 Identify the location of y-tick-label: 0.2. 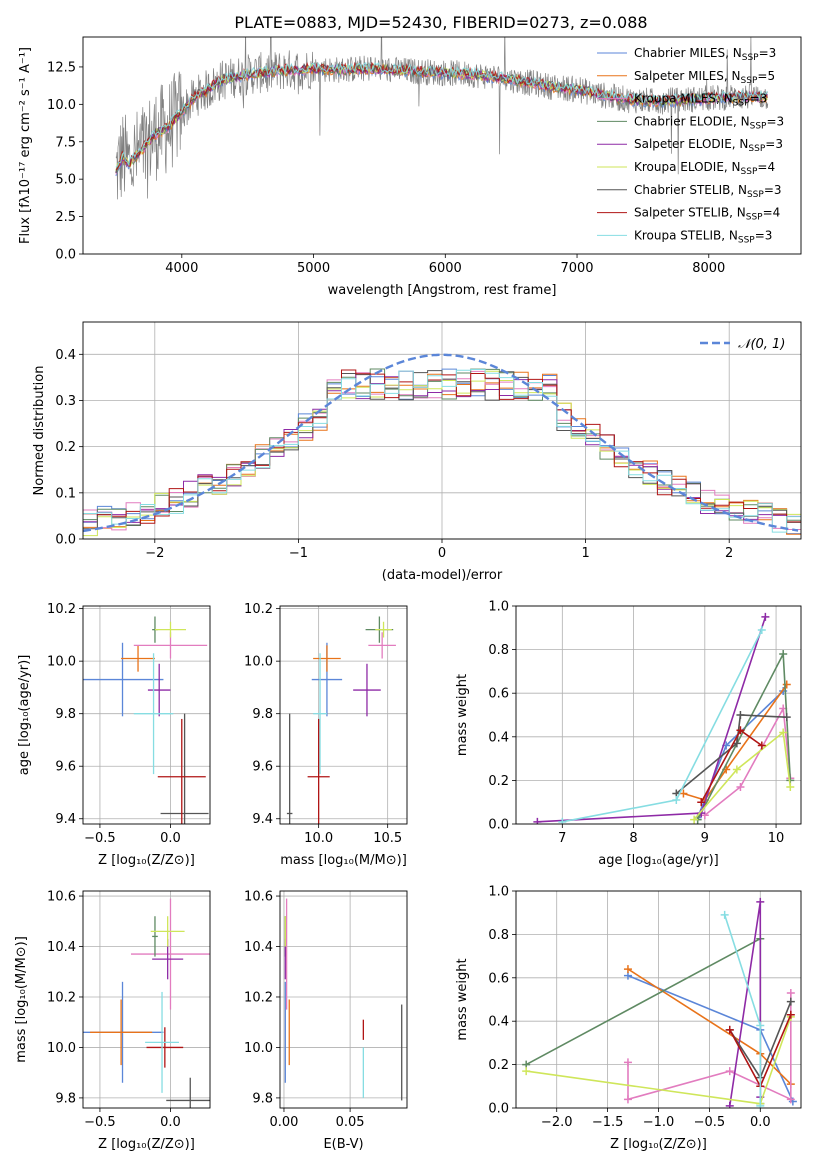
(498, 781).